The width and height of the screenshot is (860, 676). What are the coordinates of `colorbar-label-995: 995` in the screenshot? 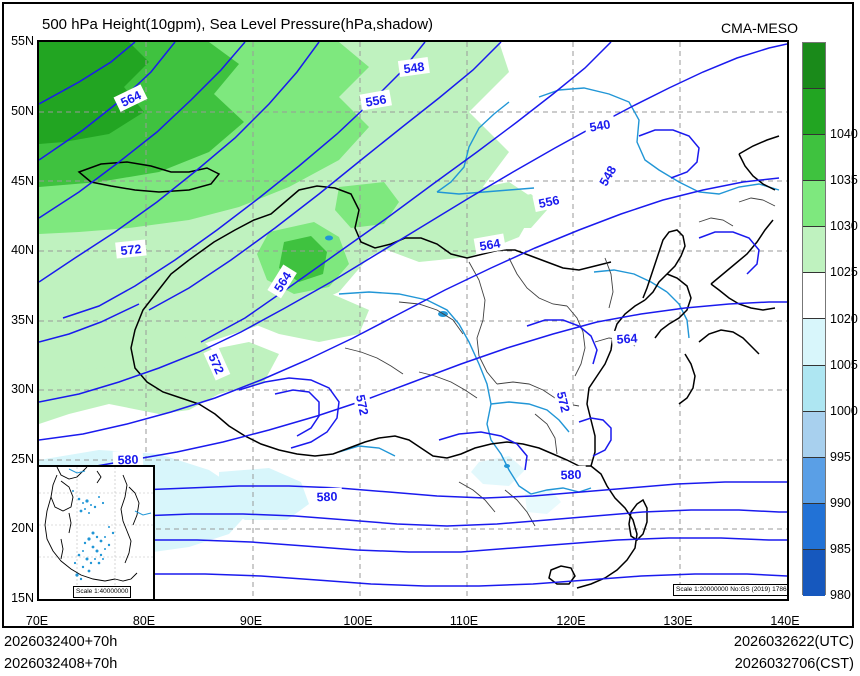 It's located at (840, 456).